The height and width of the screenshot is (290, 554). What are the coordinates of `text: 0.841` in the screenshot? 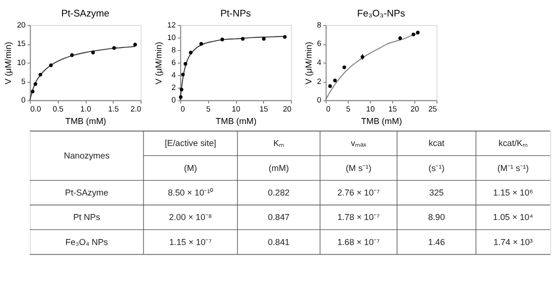 It's located at (279, 241).